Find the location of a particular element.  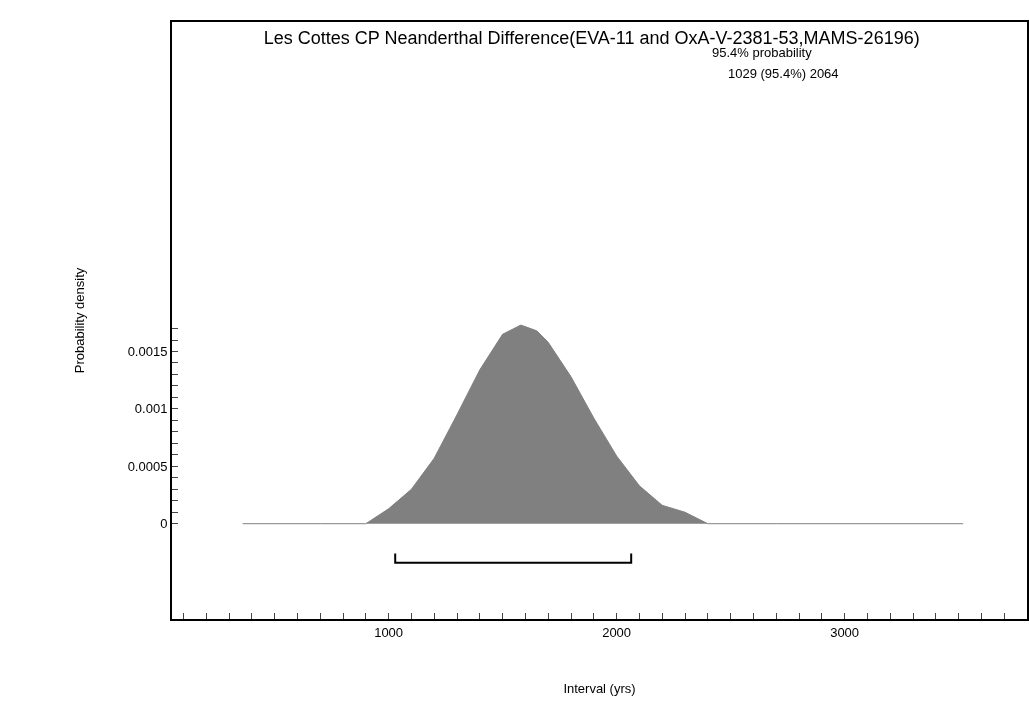

y-axis-title: Probability density is located at coordinates (80, 320).